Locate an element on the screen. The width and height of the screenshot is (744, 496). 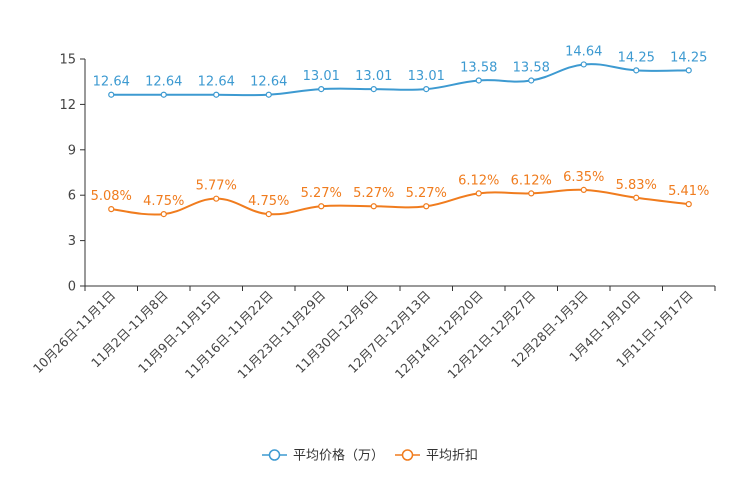
y-tick-label: 6 is located at coordinates (72, 196).